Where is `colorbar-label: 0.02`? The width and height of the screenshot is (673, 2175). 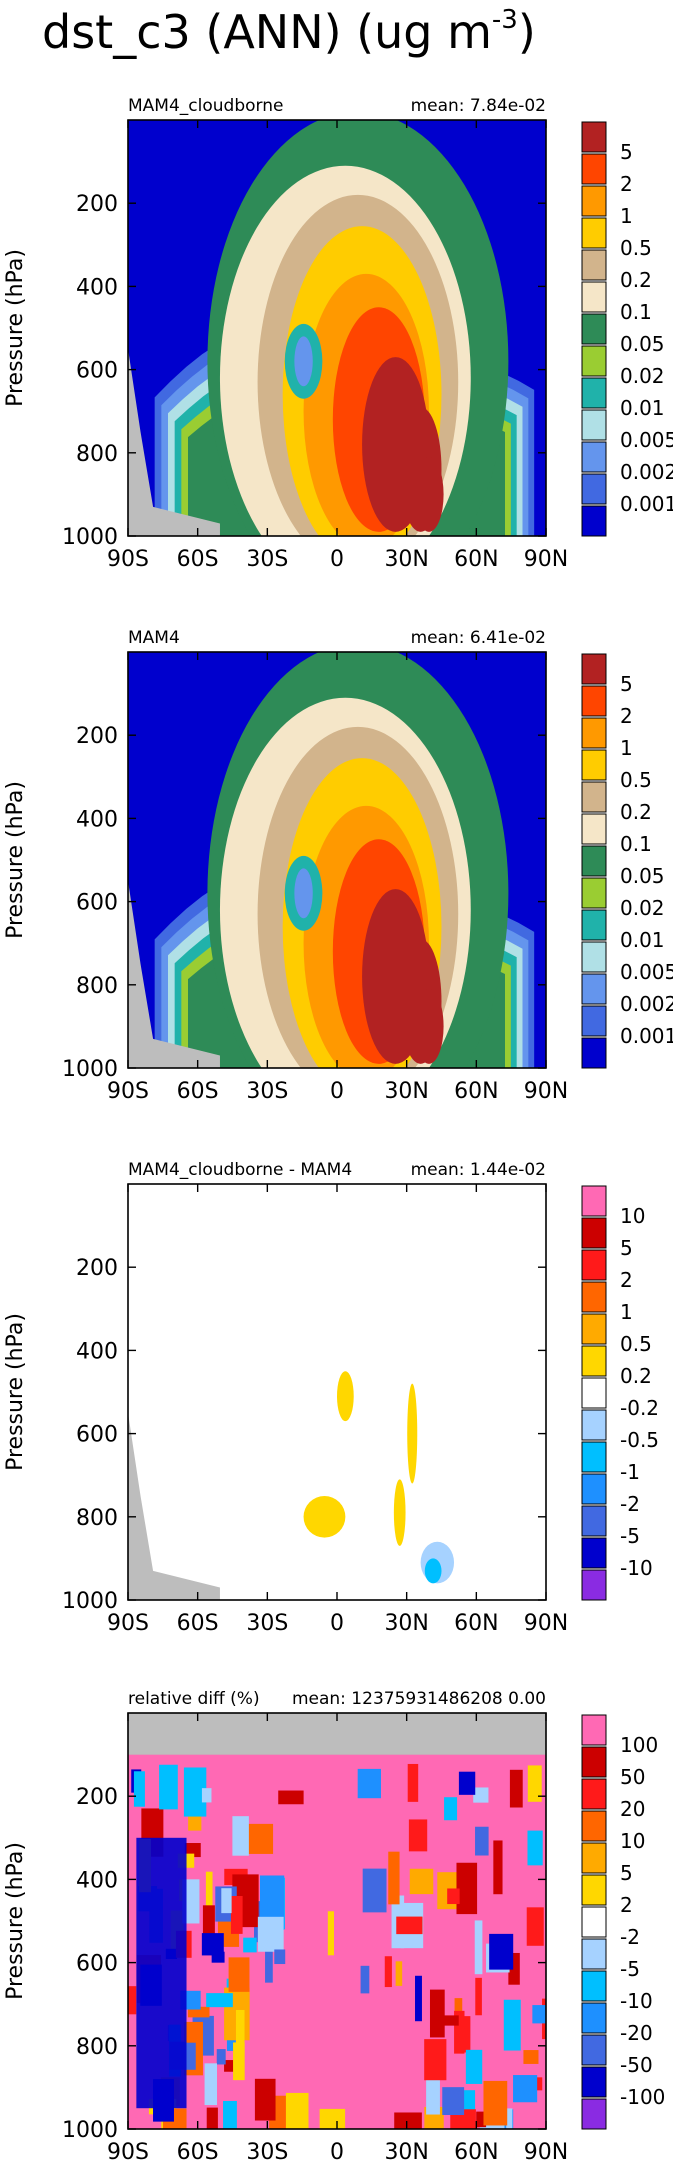
colorbar-label: 0.02 is located at coordinates (642, 908).